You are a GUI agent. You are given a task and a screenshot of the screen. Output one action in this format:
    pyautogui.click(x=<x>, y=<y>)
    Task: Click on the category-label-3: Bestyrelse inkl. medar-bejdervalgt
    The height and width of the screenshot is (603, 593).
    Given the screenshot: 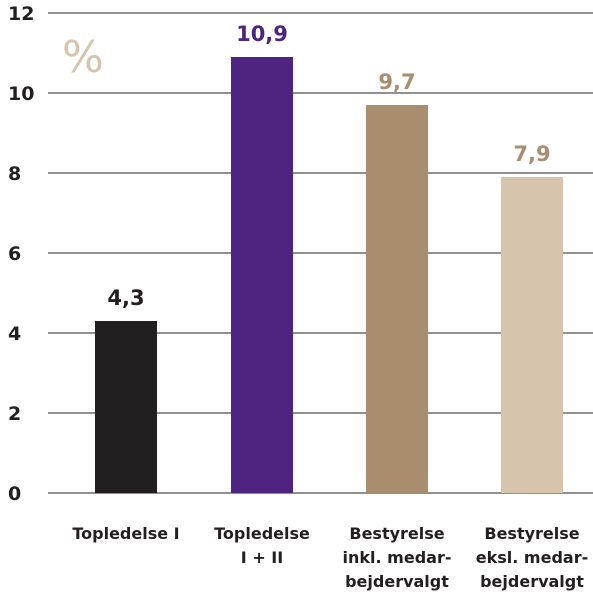 What is the action you would take?
    pyautogui.click(x=397, y=557)
    